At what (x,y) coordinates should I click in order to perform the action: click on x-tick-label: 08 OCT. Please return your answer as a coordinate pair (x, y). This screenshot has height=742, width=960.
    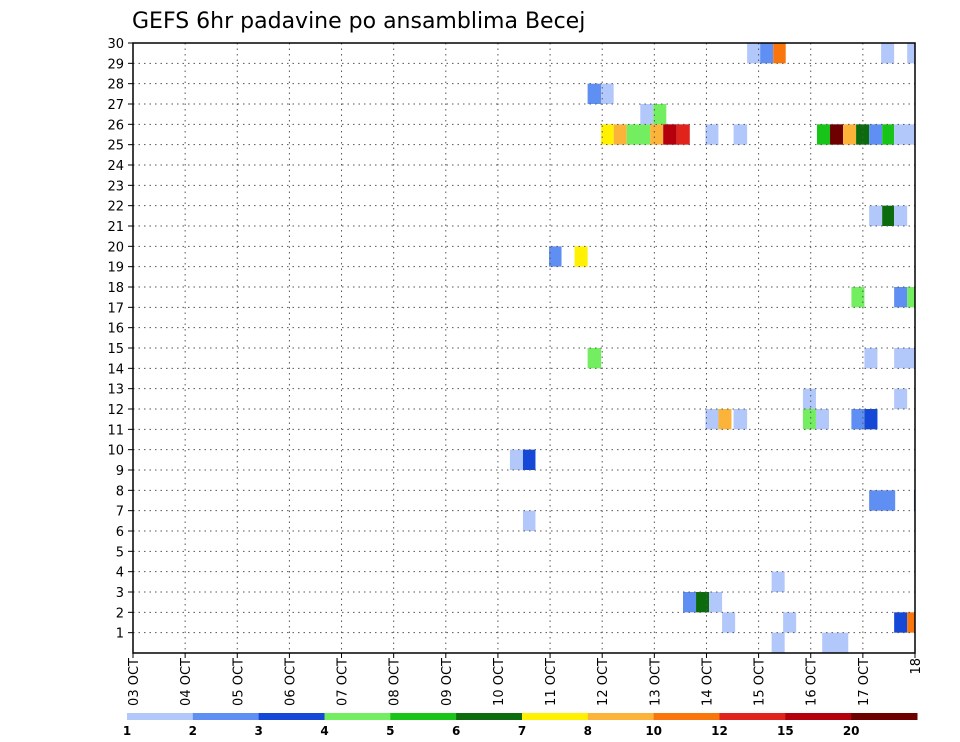
    Looking at the image, I should click on (395, 682).